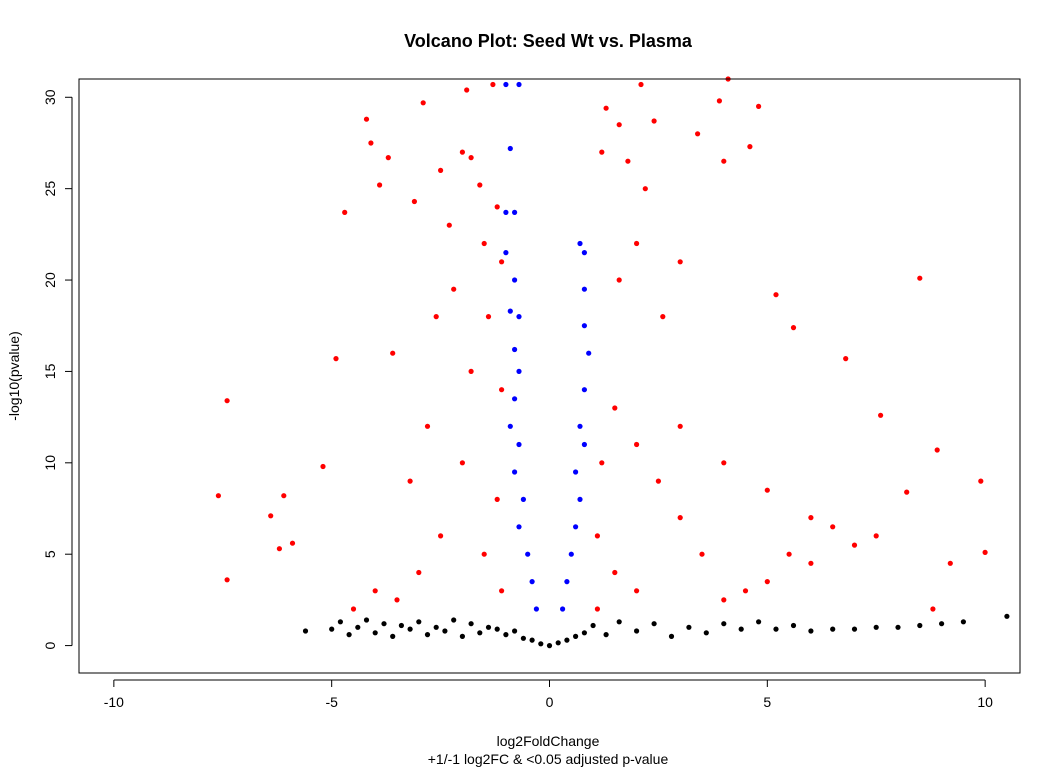 The image size is (1060, 770). Describe the element at coordinates (550, 702) in the screenshot. I see `x-tick-label: 0` at that location.